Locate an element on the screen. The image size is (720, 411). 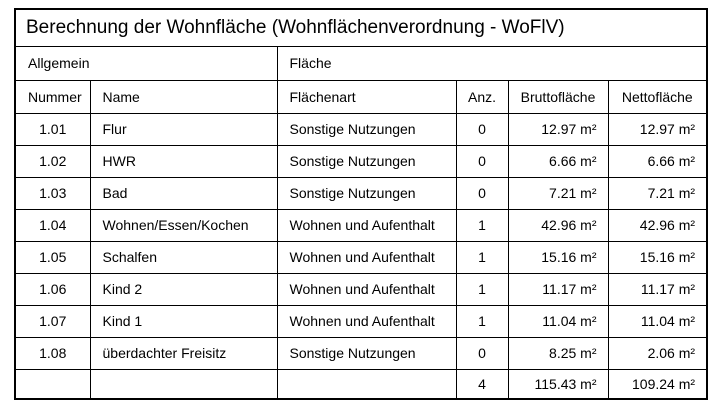
group-header-allgemein: Allgemein is located at coordinates (146, 63).